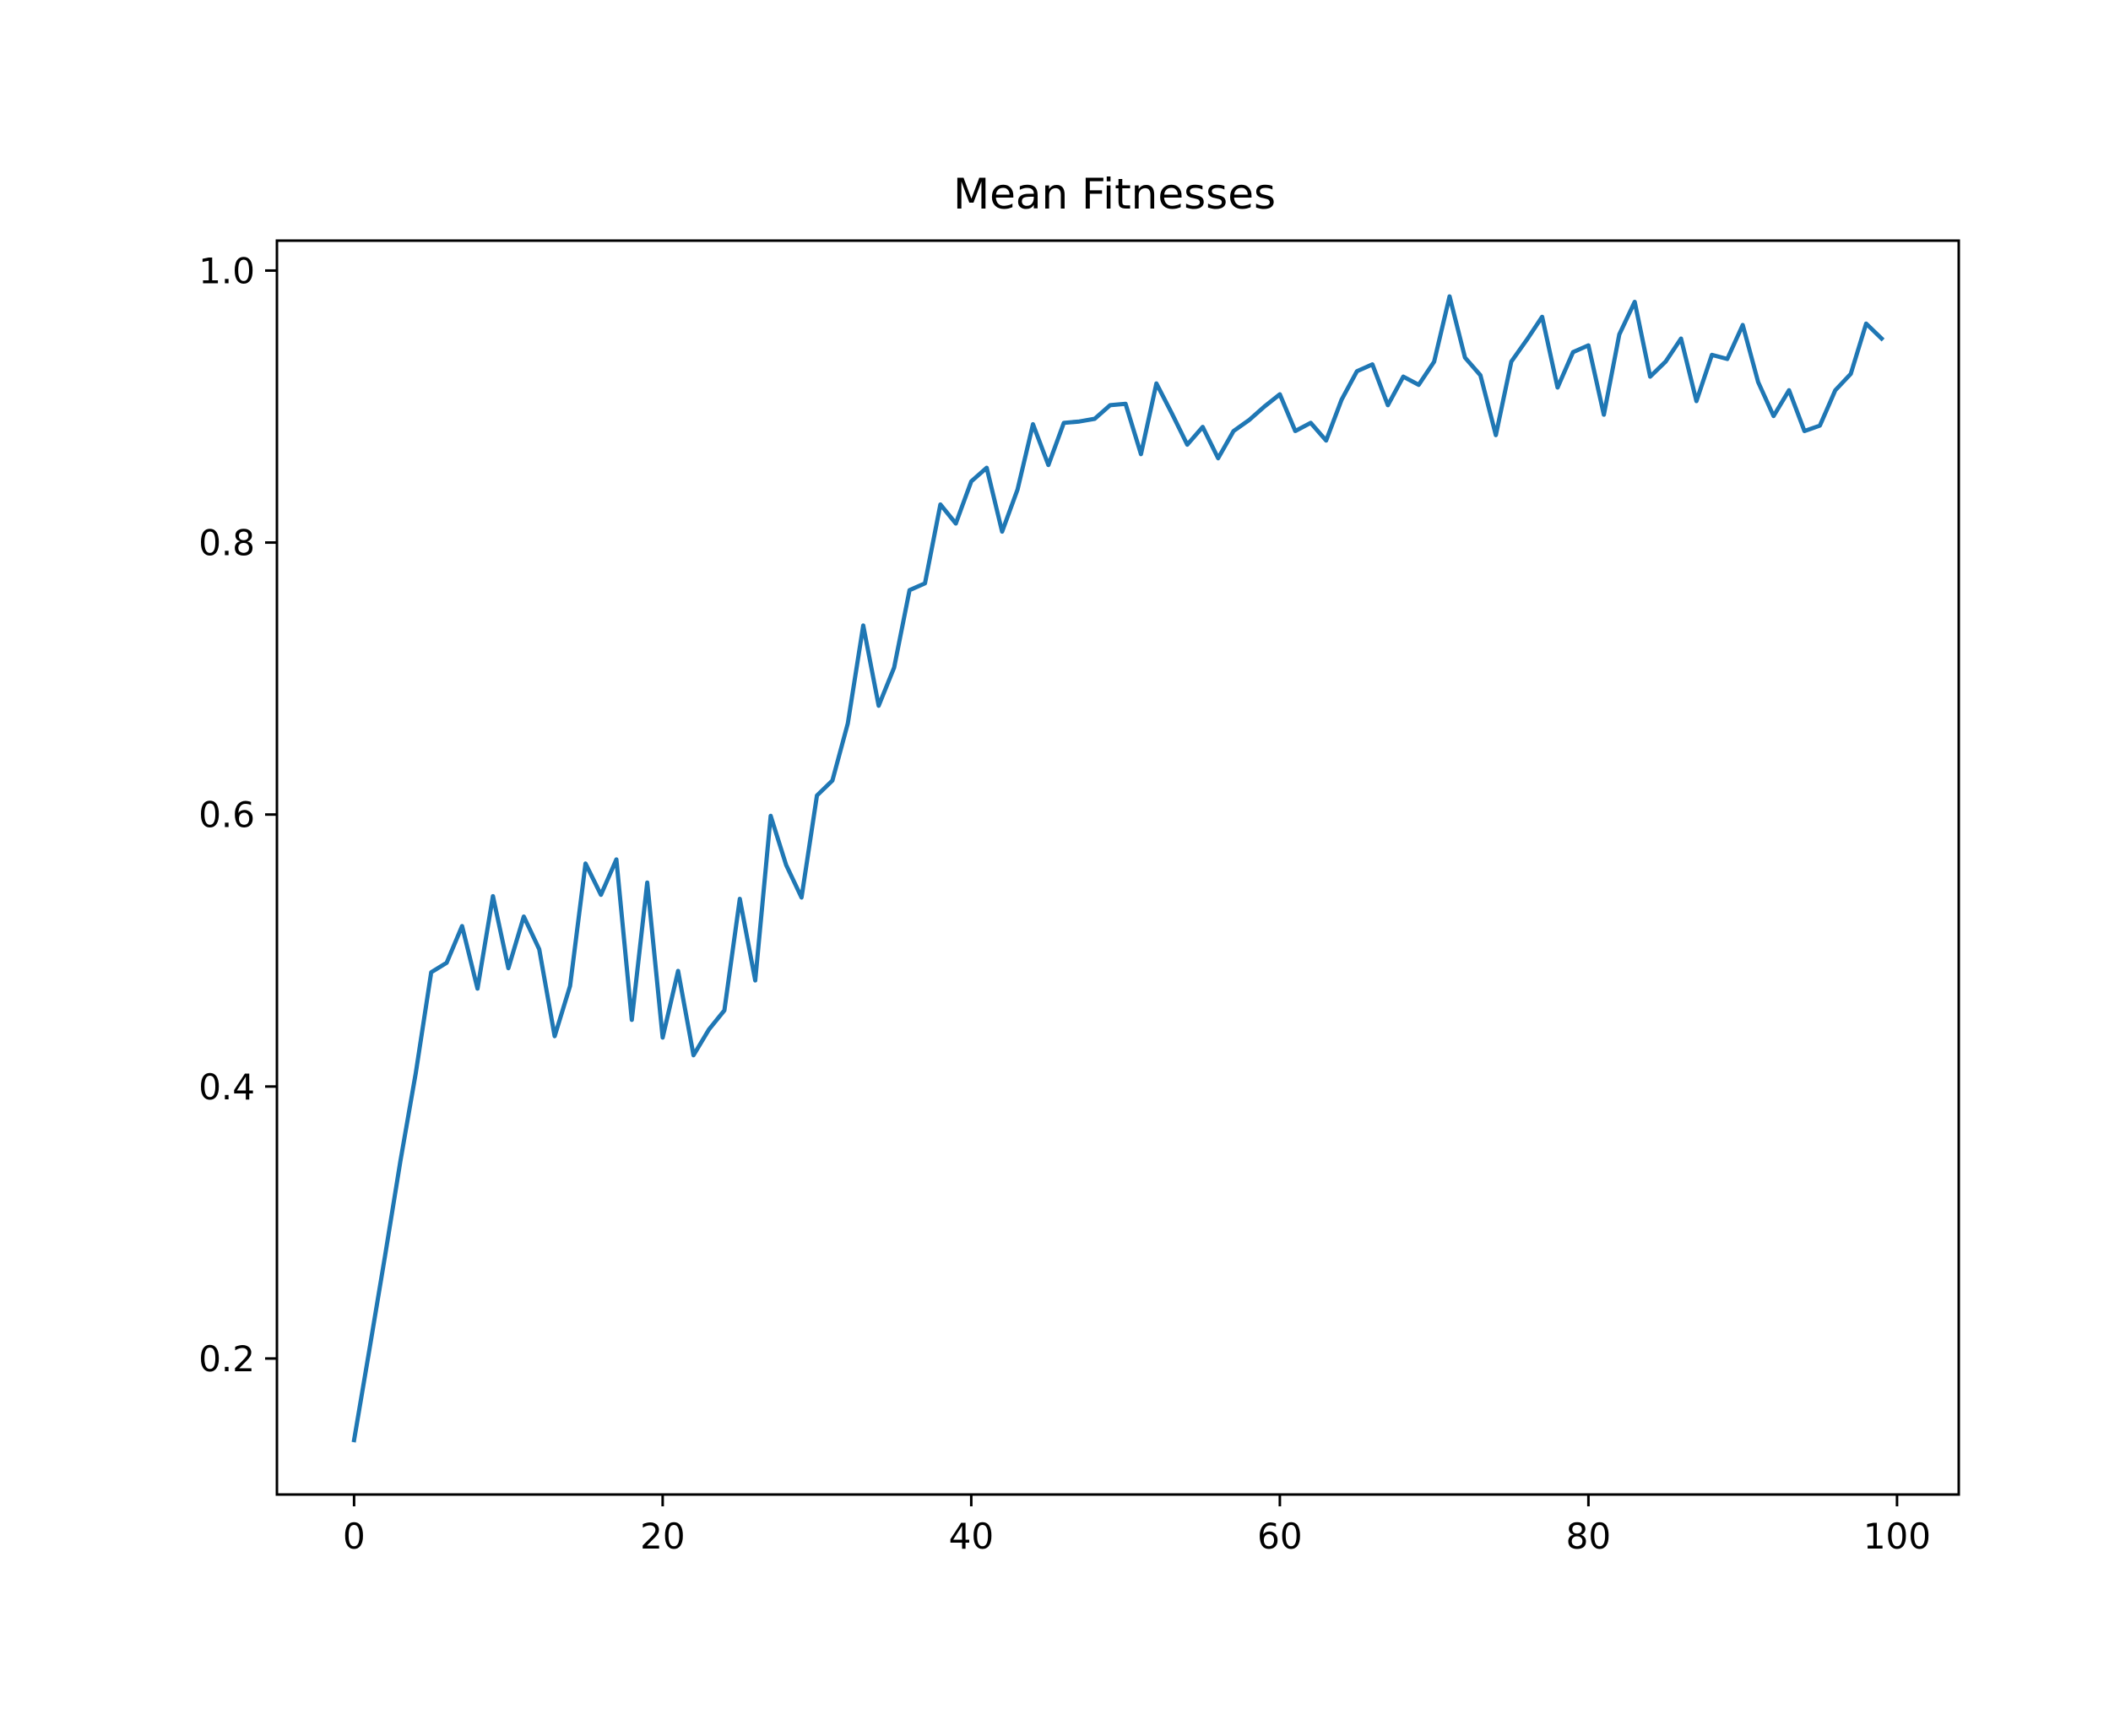 Image resolution: width=2120 pixels, height=1736 pixels. What do you see at coordinates (1137, 1526) in the screenshot?
I see `x-axis: 0 20 40 60 80 100` at bounding box center [1137, 1526].